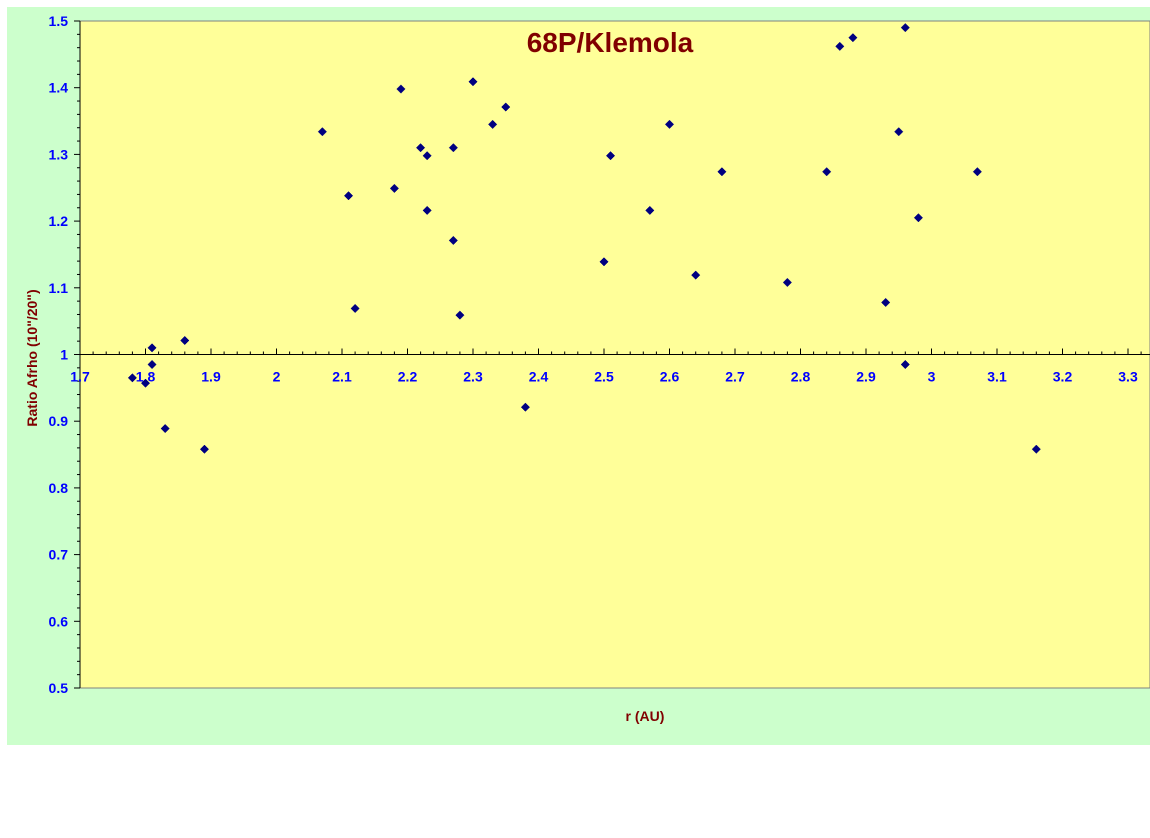  What do you see at coordinates (1063, 377) in the screenshot?
I see `x-tick-label: 3.2` at bounding box center [1063, 377].